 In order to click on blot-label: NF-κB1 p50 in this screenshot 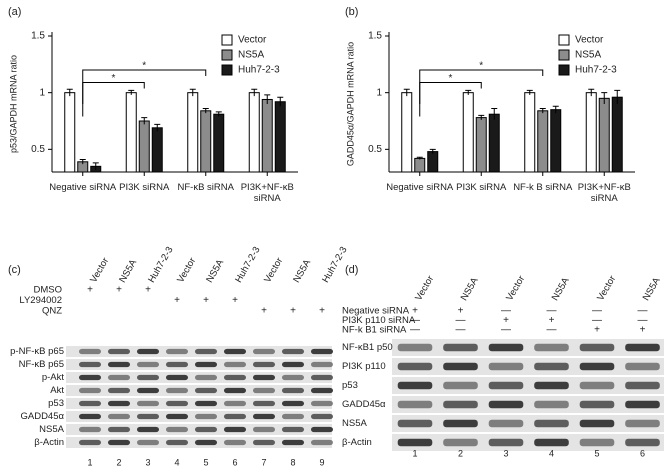, I will do `click(367, 347)`.